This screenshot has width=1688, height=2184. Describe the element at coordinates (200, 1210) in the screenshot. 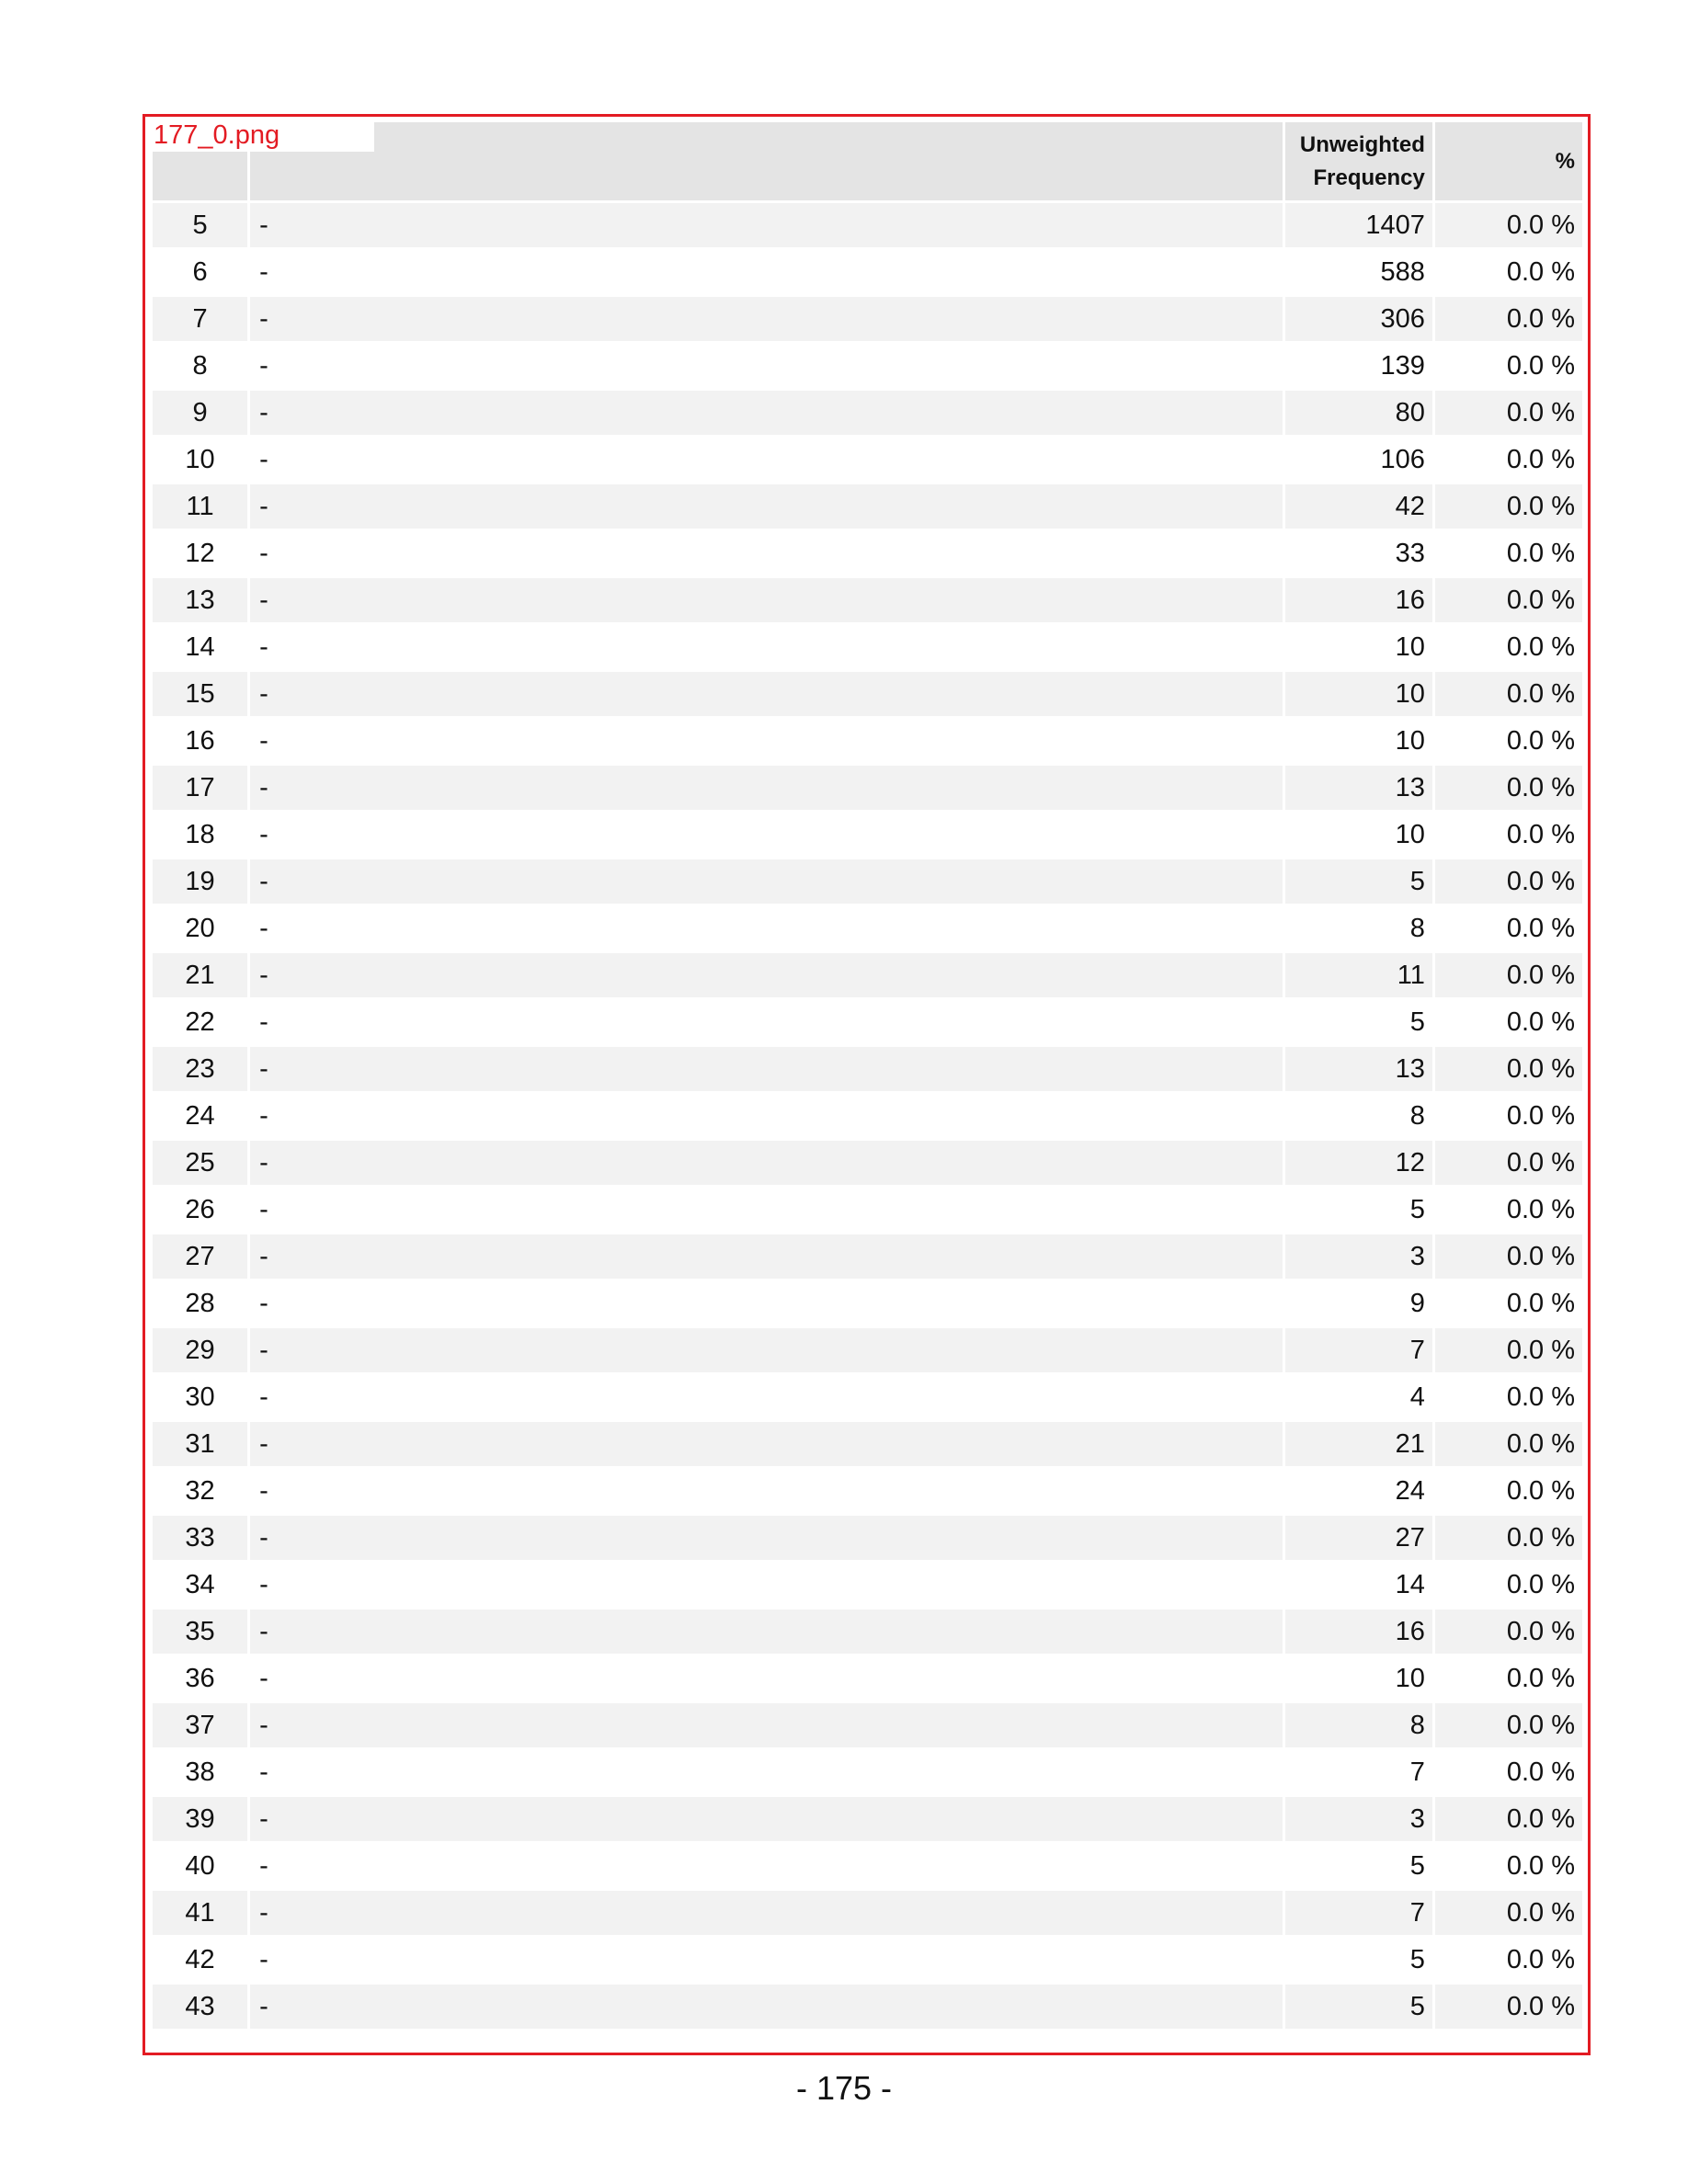

I see `code-cell: 26` at that location.